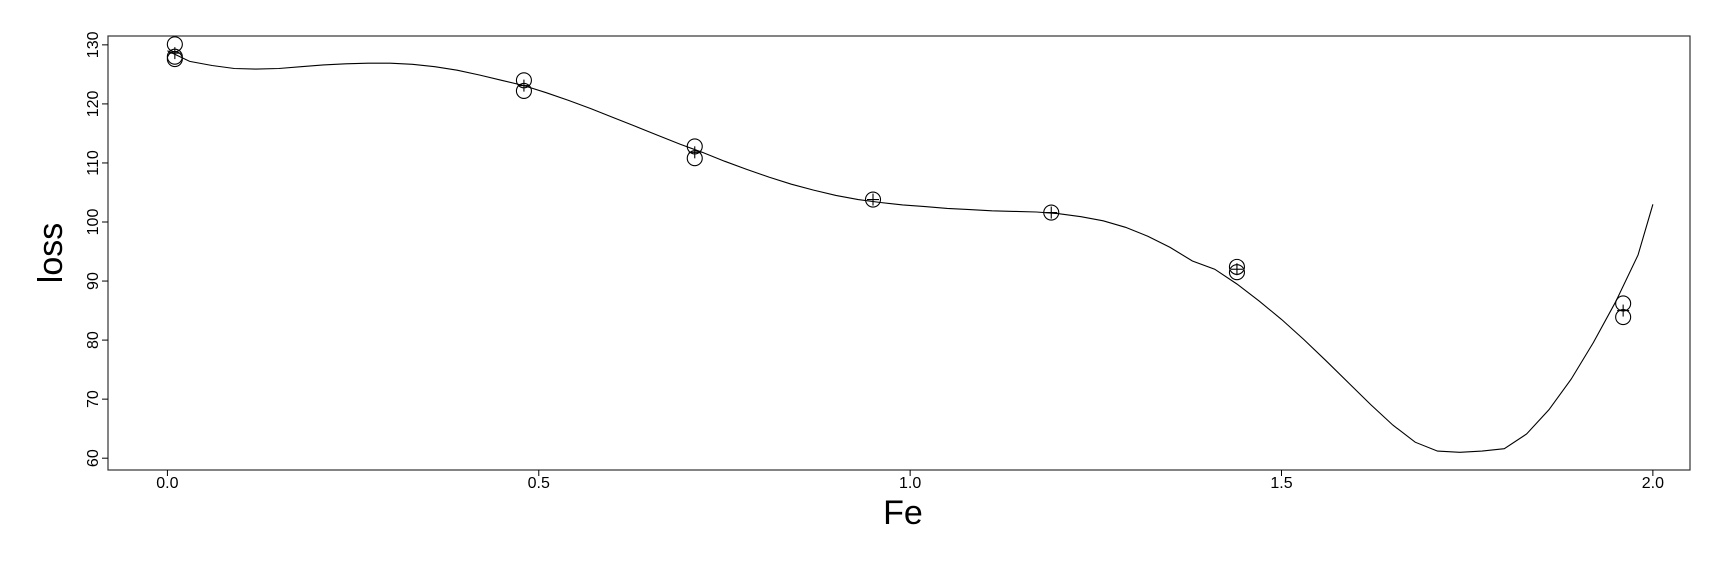 The width and height of the screenshot is (1728, 576). What do you see at coordinates (51, 253) in the screenshot?
I see `y-axis-title: loss` at bounding box center [51, 253].